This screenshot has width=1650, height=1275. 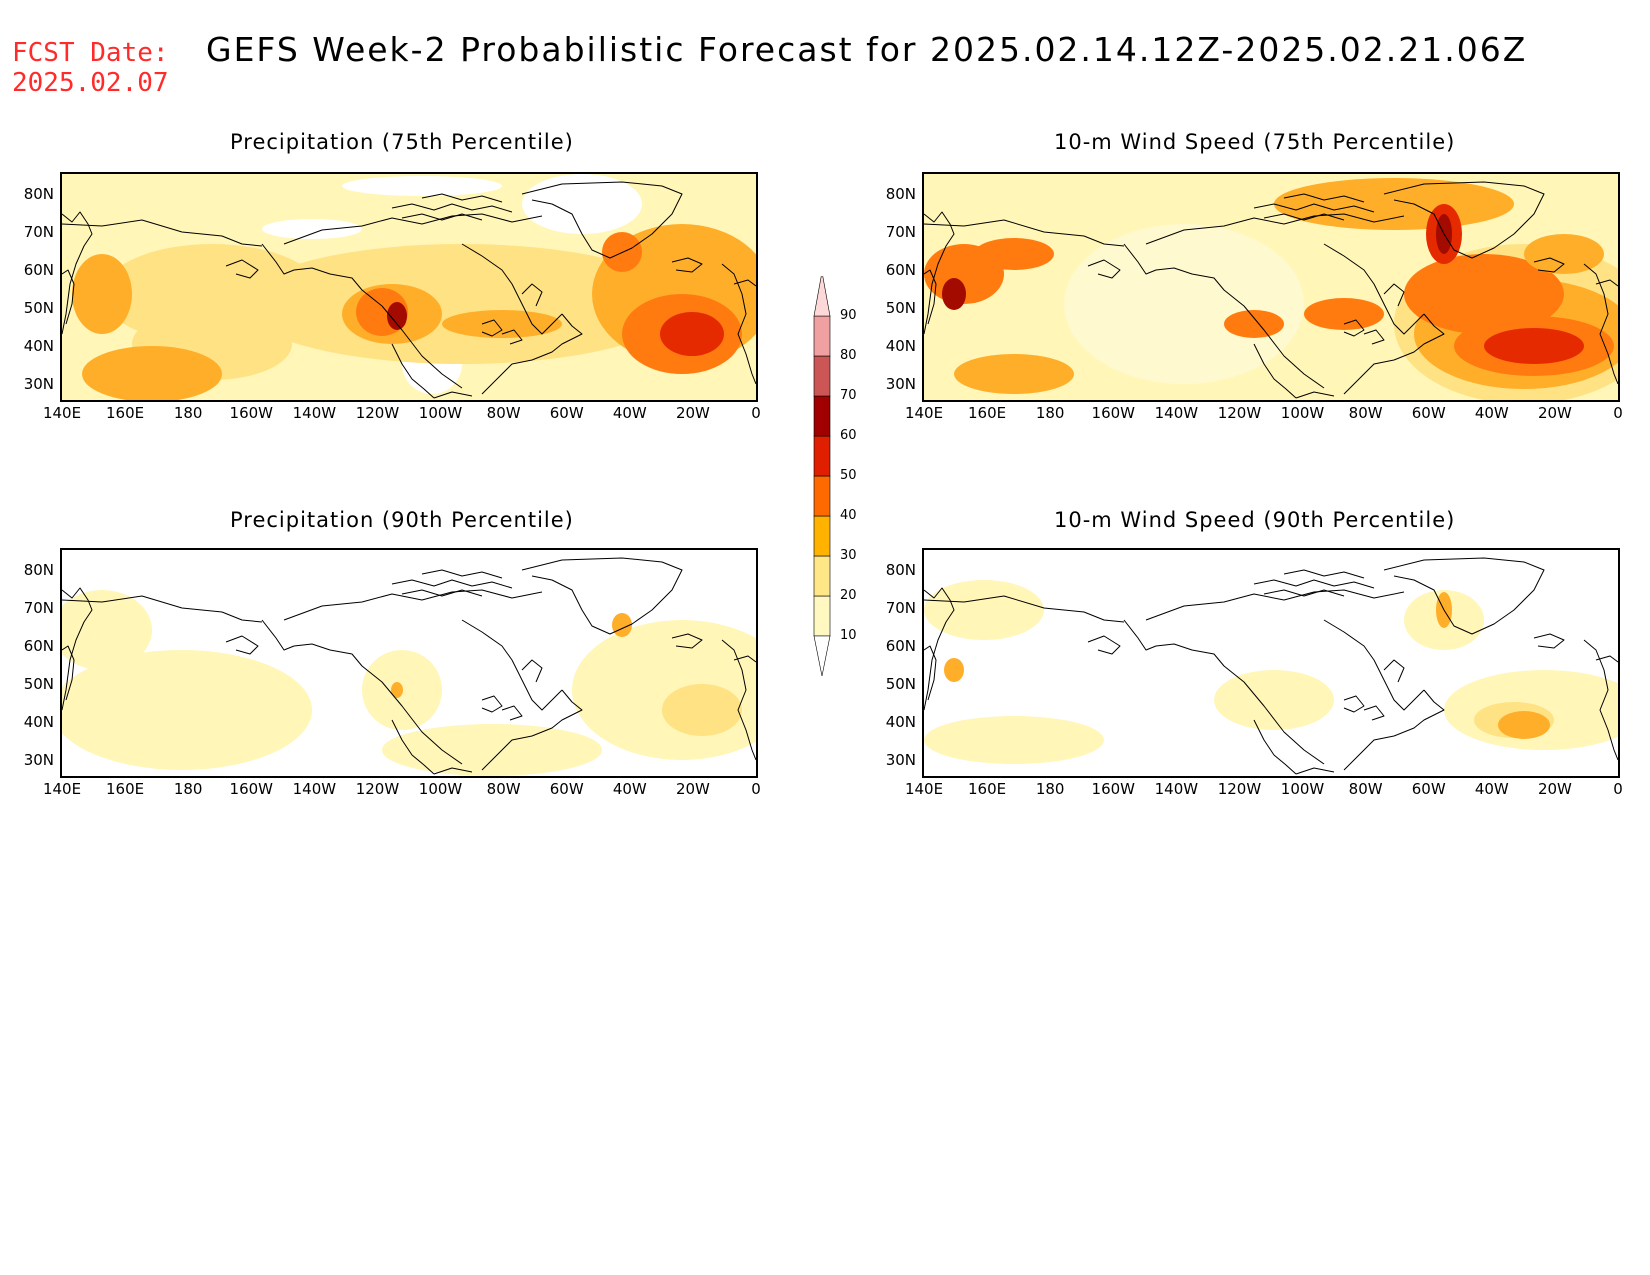 What do you see at coordinates (848, 355) in the screenshot?
I see `colorbar-label: 80` at bounding box center [848, 355].